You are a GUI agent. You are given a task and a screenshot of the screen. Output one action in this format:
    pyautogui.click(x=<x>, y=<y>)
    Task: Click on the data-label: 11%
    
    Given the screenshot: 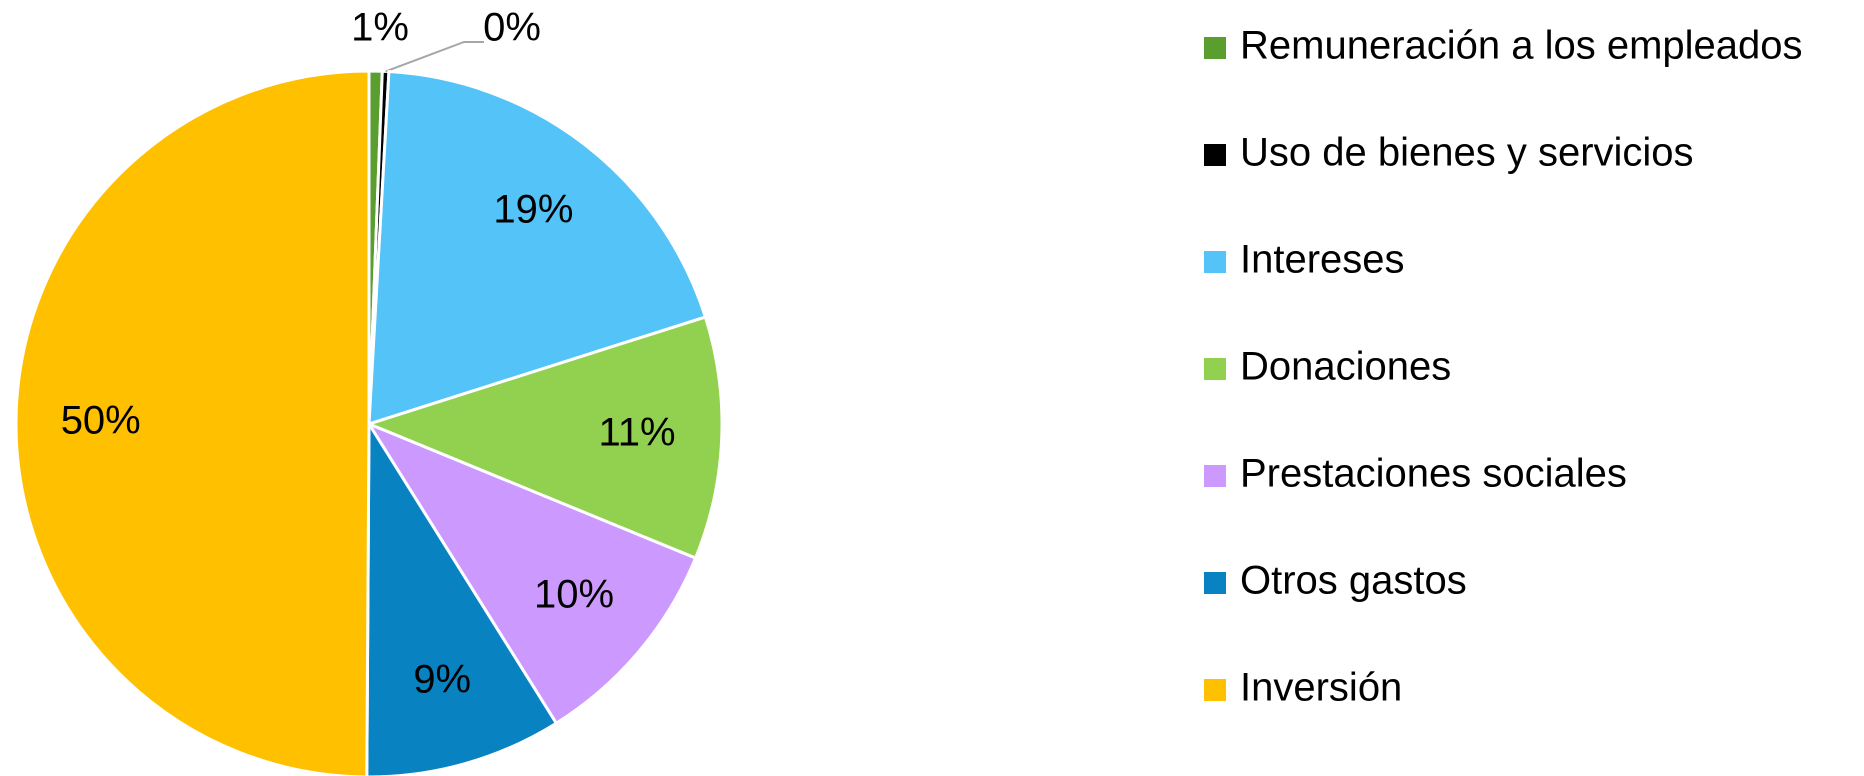 What is the action you would take?
    pyautogui.click(x=637, y=433)
    